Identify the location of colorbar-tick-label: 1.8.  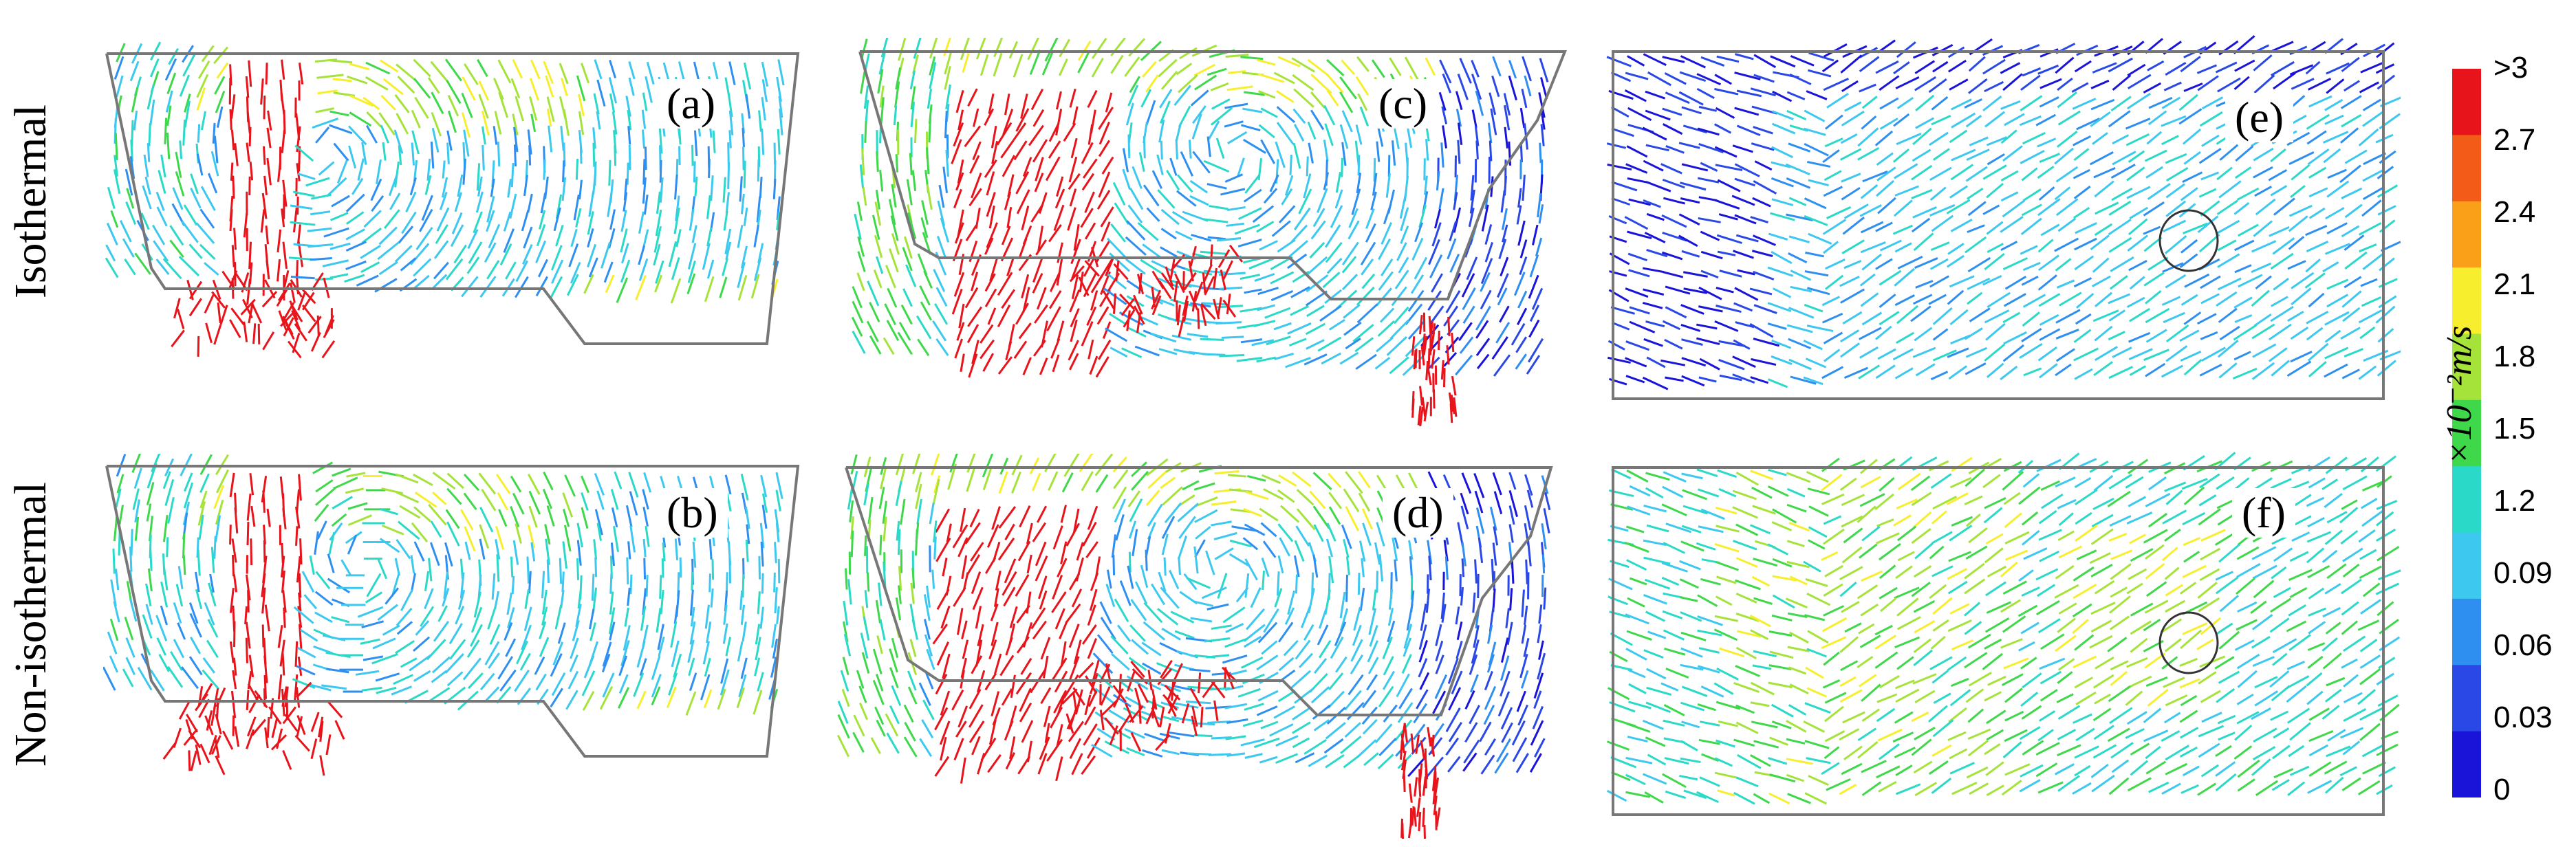
(2514, 356).